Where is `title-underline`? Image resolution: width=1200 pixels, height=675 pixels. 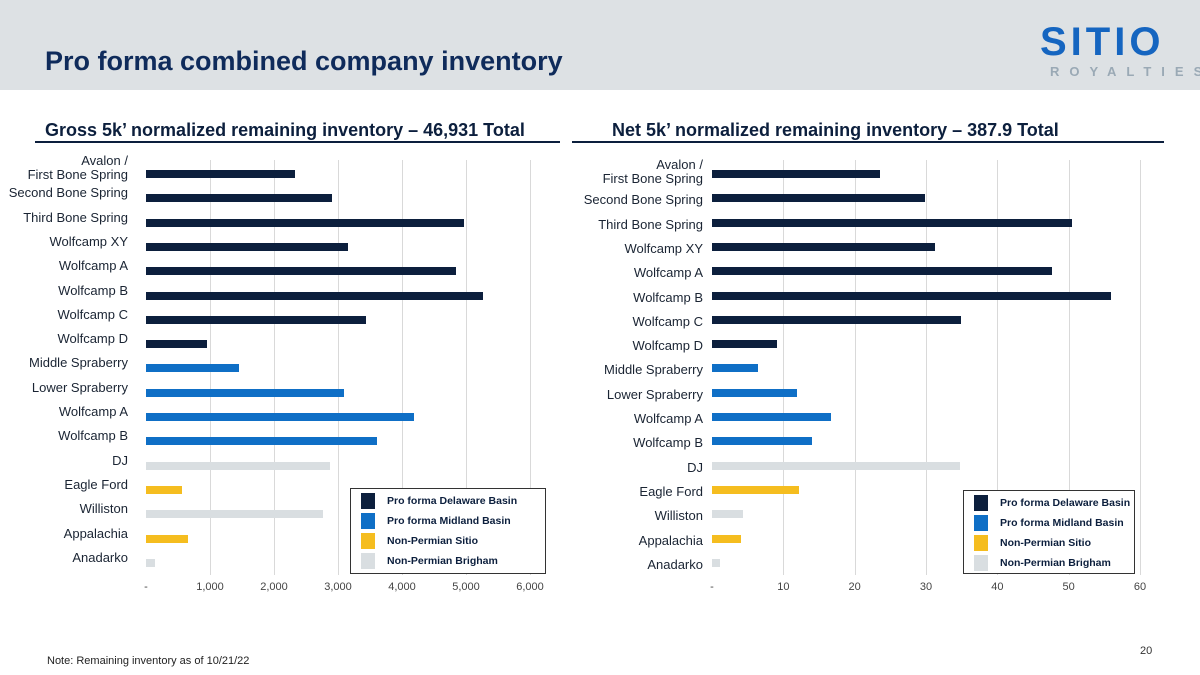
title-underline is located at coordinates (297, 142).